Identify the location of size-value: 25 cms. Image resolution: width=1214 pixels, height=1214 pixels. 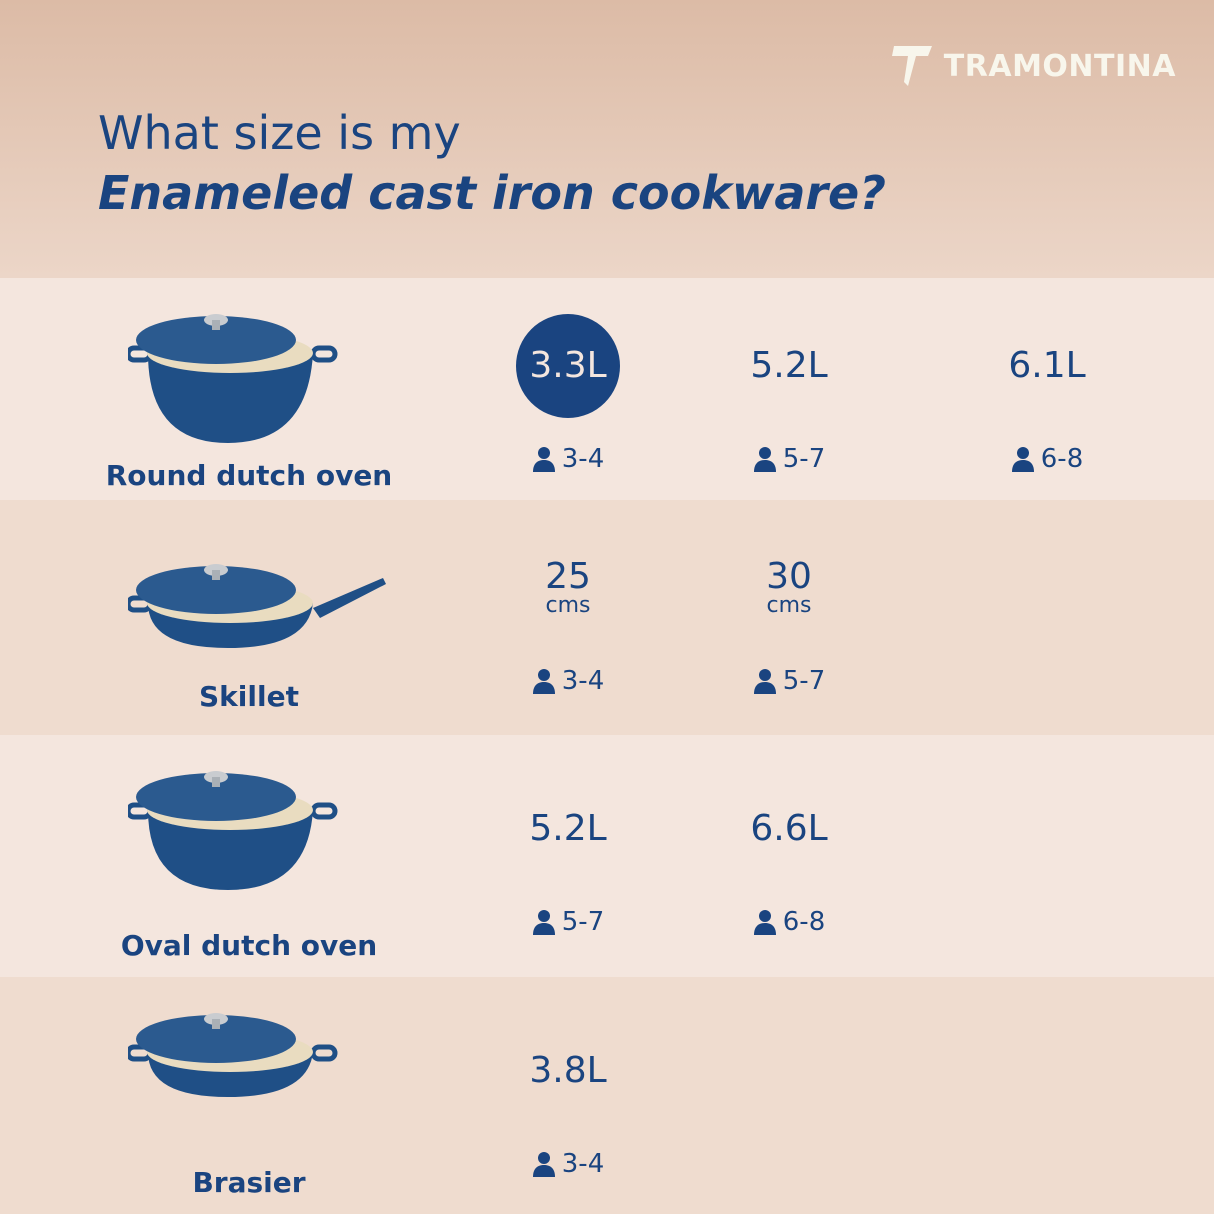
(568, 588).